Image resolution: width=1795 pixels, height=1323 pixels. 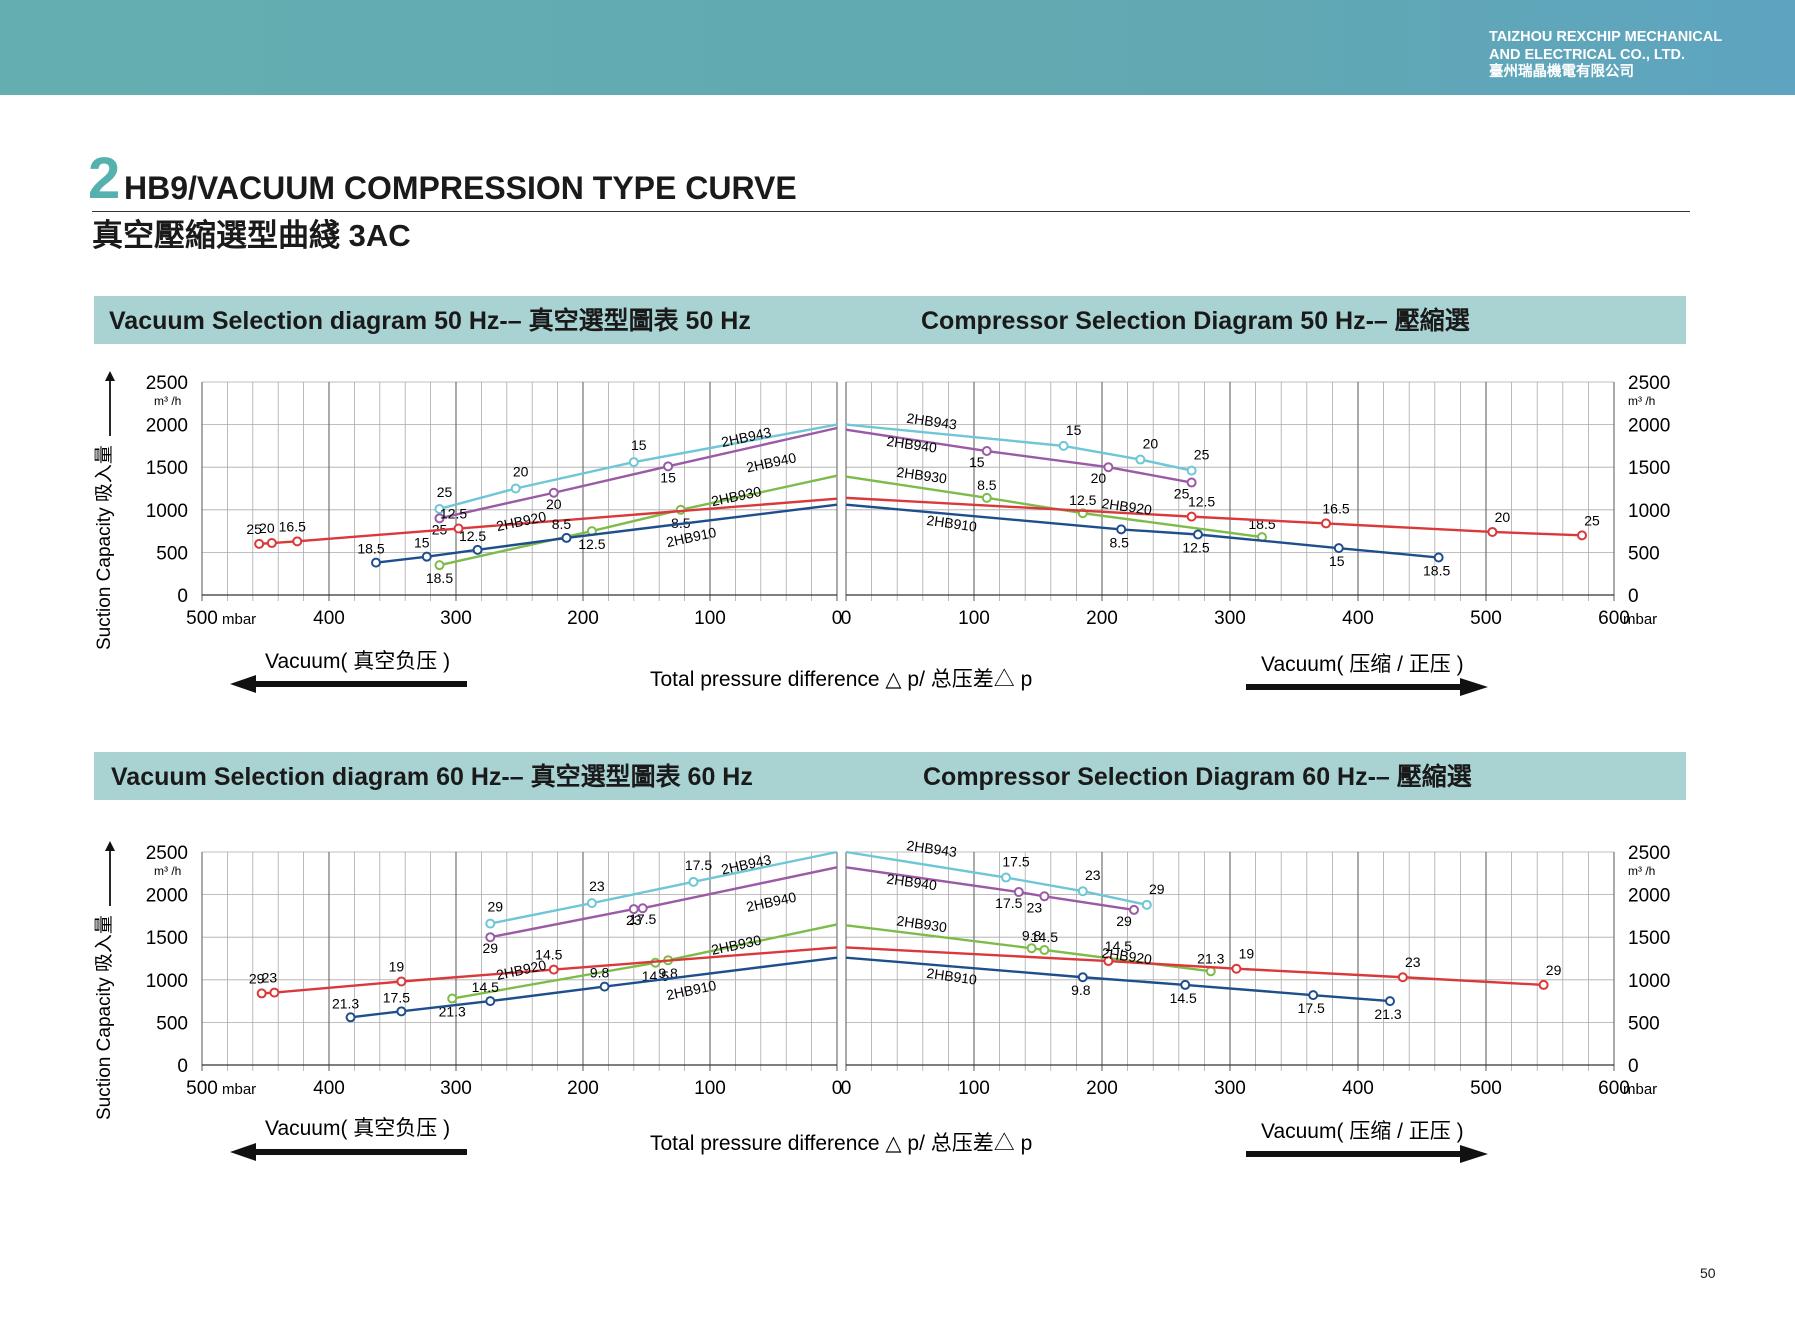 What do you see at coordinates (104, 178) in the screenshot?
I see `title-digit: 2` at bounding box center [104, 178].